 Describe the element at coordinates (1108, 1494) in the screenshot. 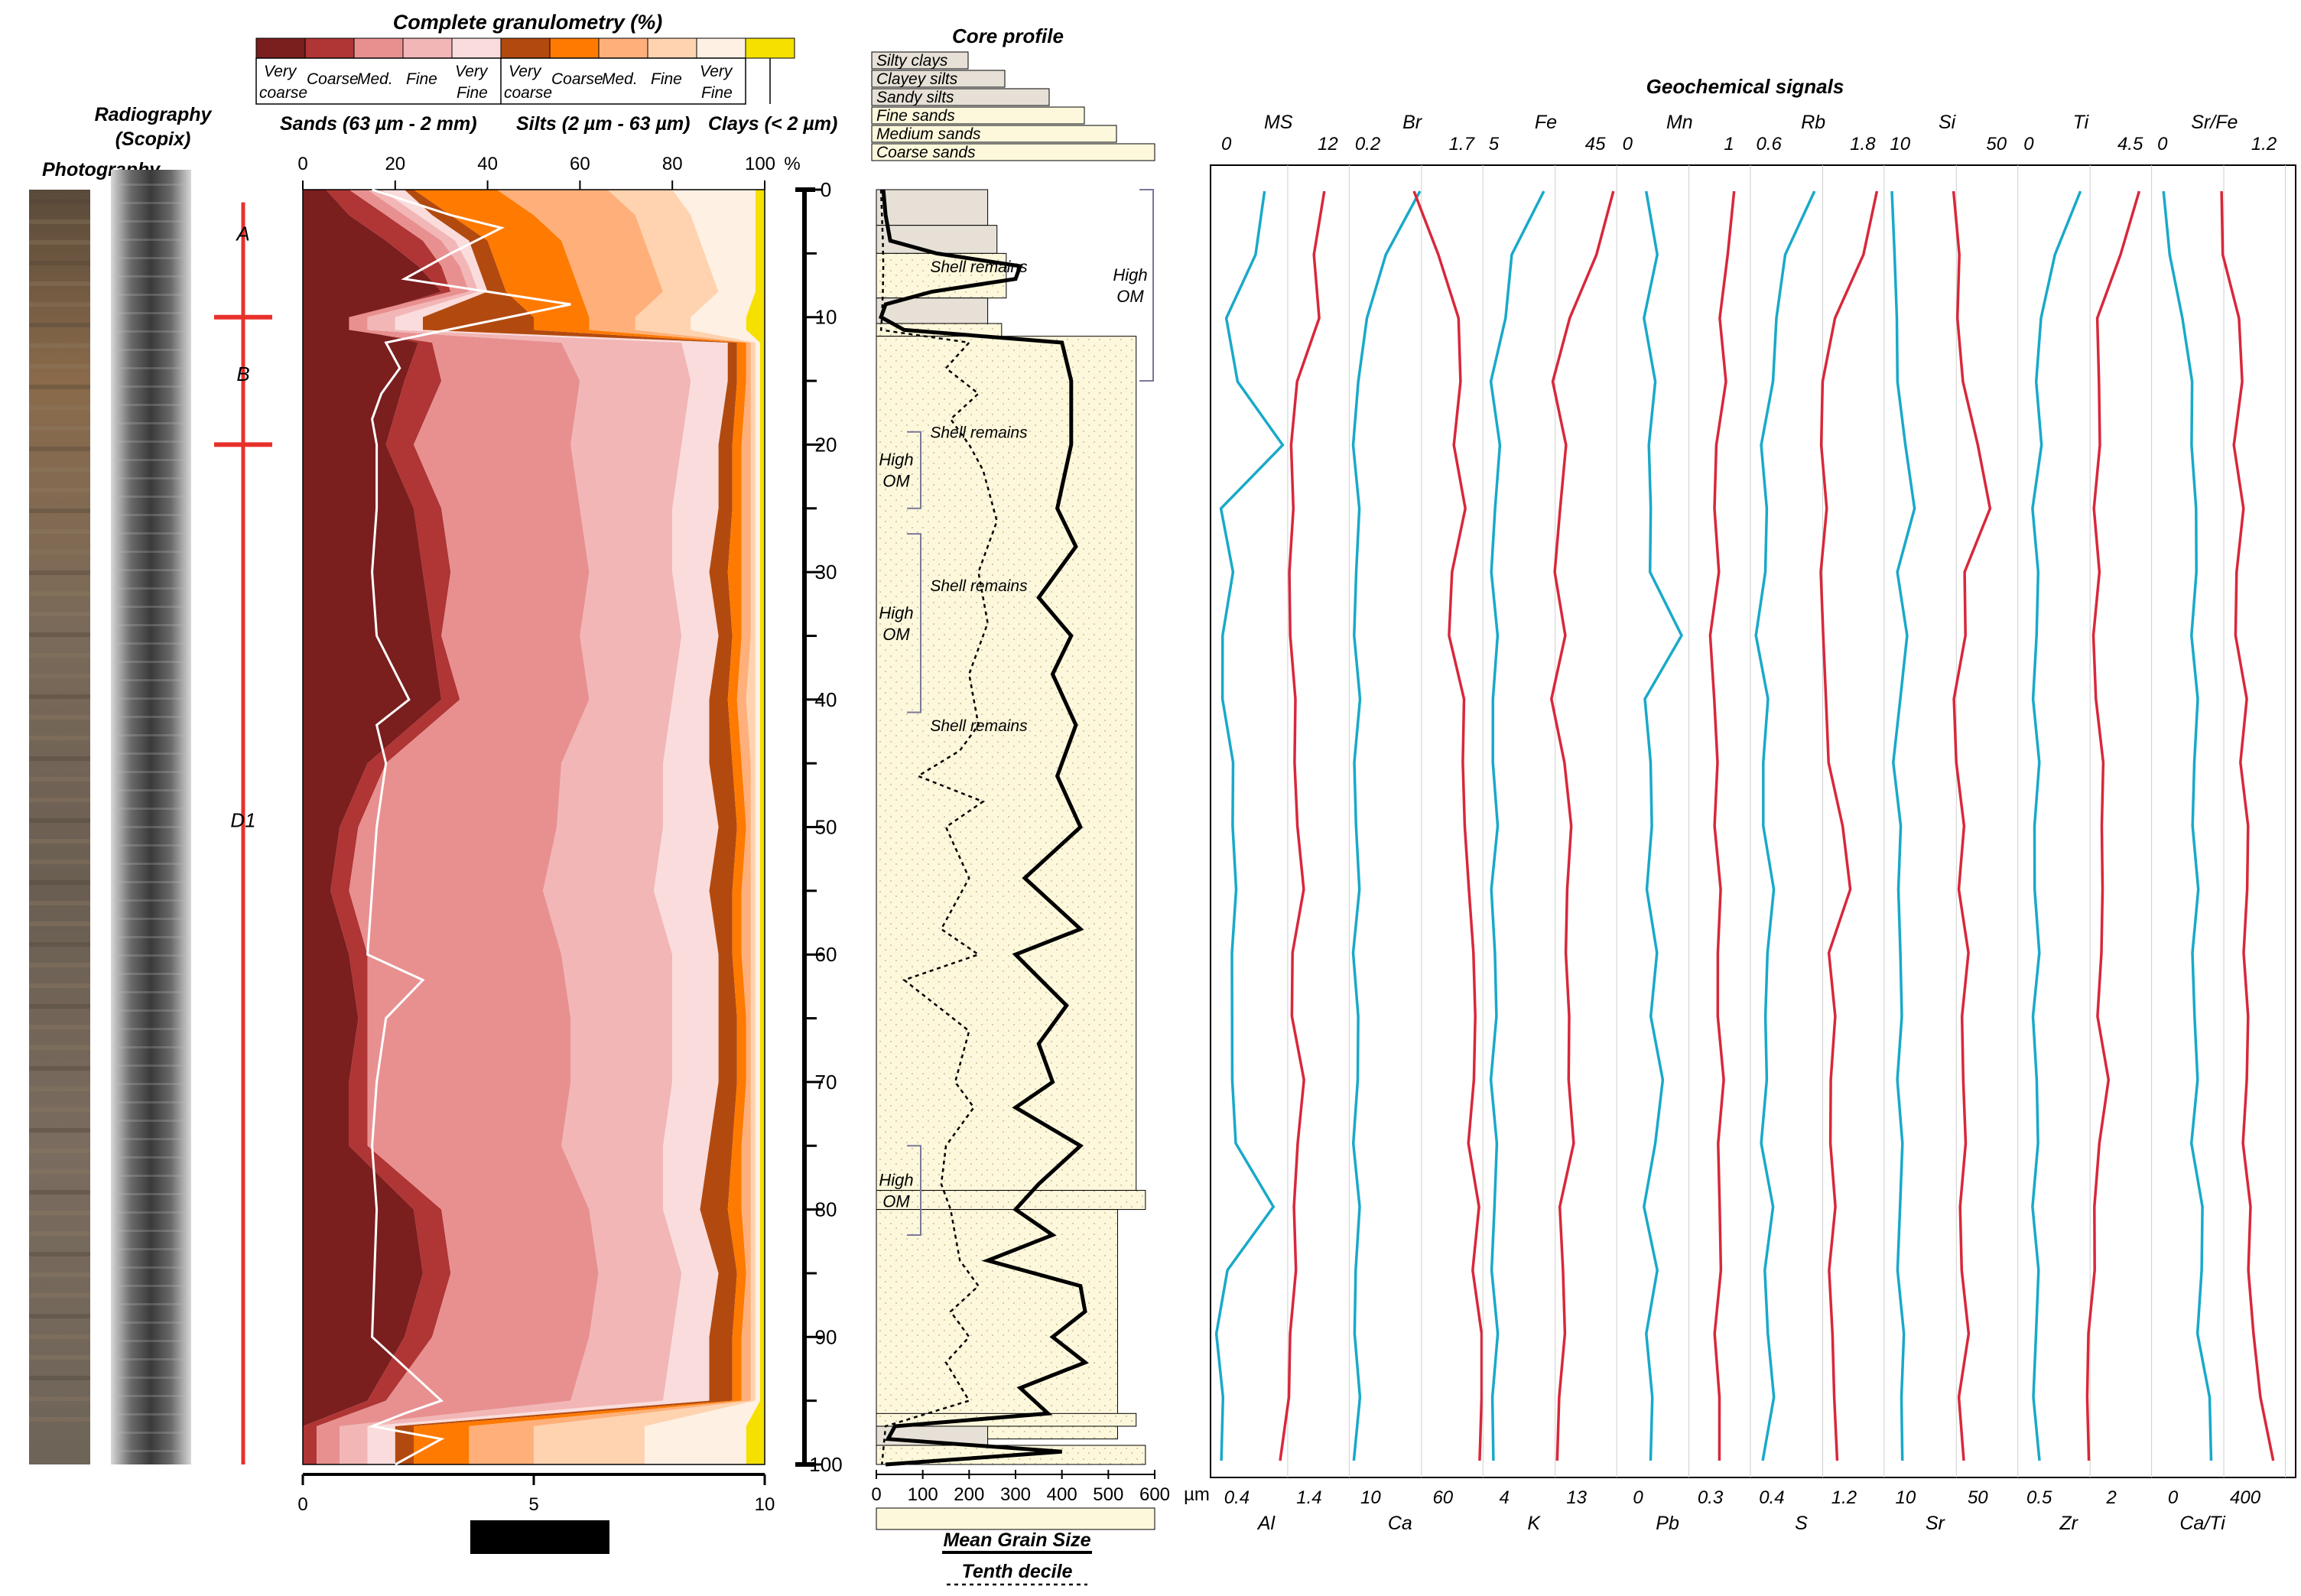

I see `grain-tick-label: 500` at that location.